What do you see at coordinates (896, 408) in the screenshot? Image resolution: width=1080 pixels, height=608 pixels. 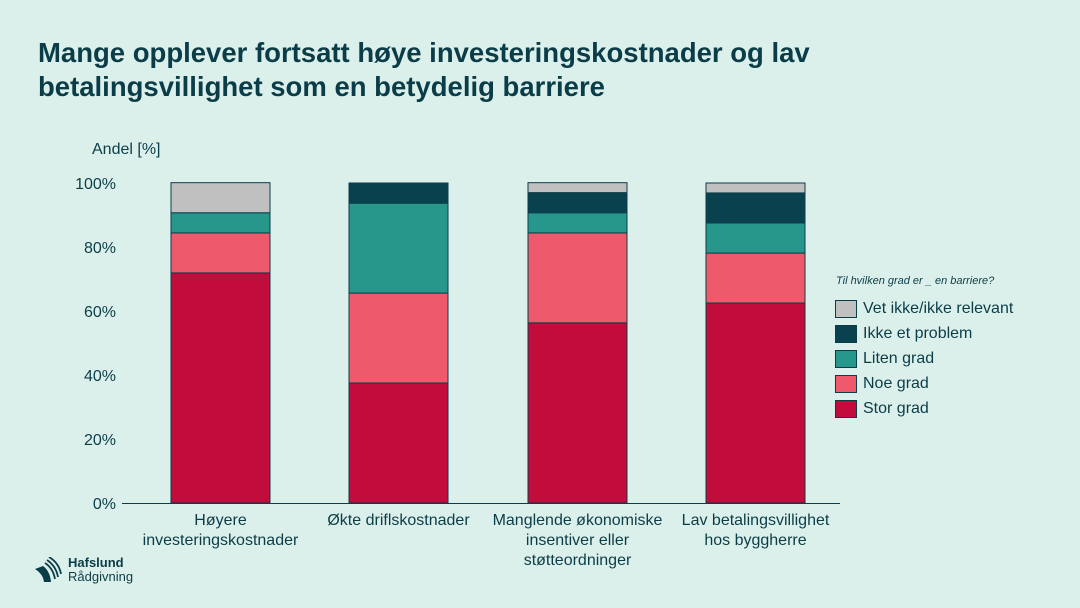 I see `legend-label: Stor grad` at bounding box center [896, 408].